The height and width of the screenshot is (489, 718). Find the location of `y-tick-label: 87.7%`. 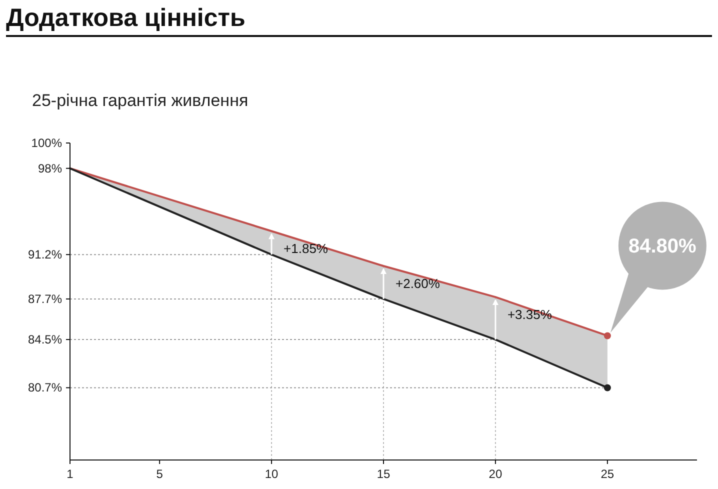

y-tick-label: 87.7% is located at coordinates (45, 299).